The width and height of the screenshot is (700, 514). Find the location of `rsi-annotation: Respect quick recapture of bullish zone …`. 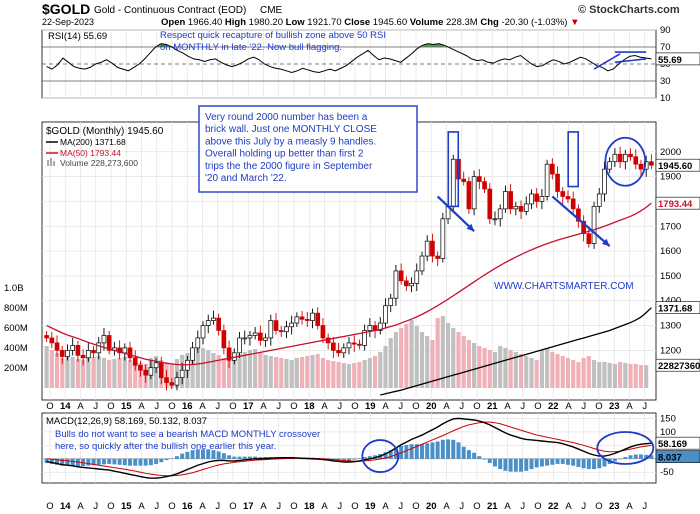

rsi-annotation: Respect quick recapture of bullish zone … is located at coordinates (273, 41).